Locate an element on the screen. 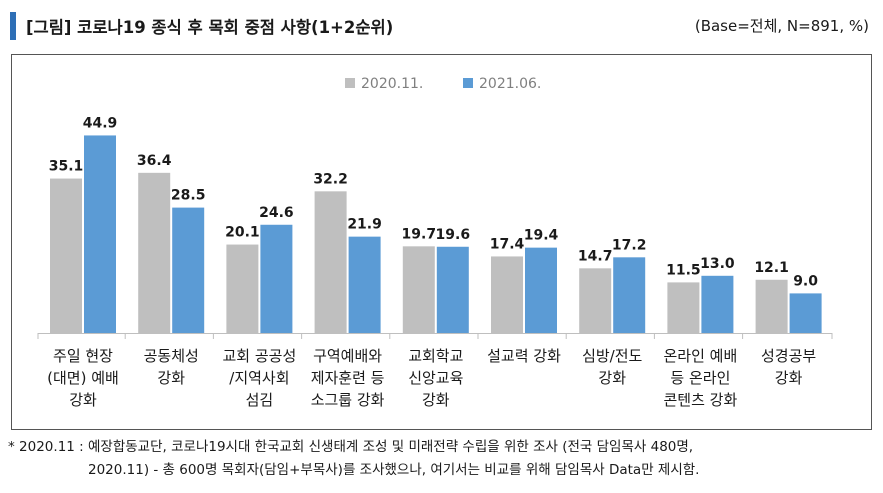 This screenshot has width=883, height=493. category-label-7-1: 등 온라인 is located at coordinates (700, 378).